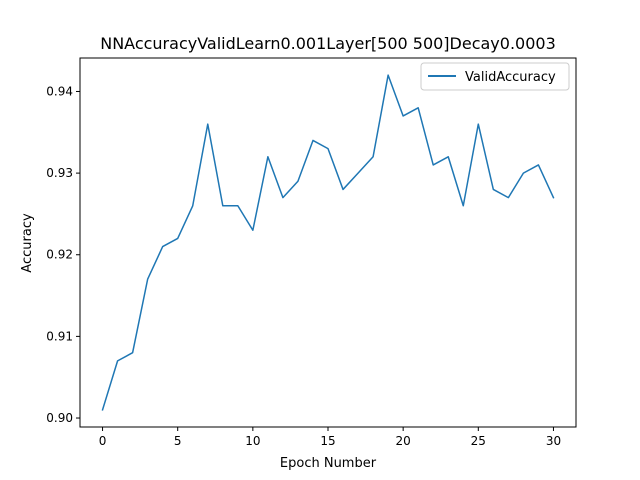 This screenshot has height=480, width=640. I want to click on legend: ValidAccuracy, so click(495, 76).